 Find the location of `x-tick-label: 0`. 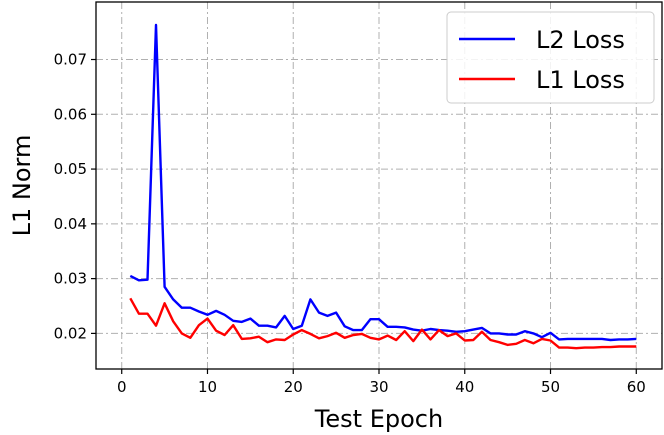

x-tick-label: 0 is located at coordinates (122, 387).